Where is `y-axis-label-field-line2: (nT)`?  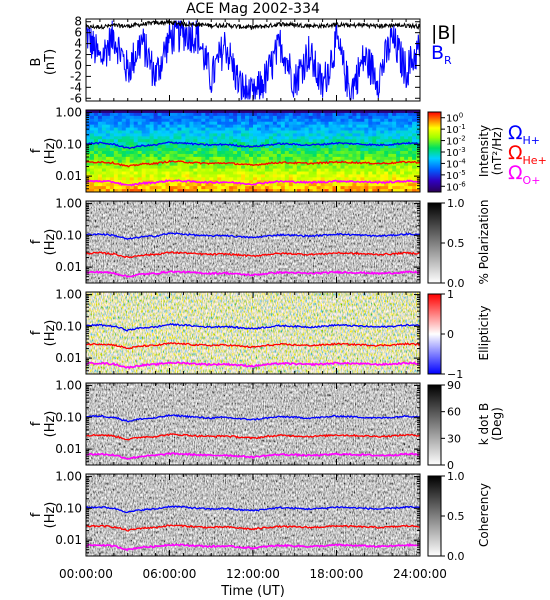 y-axis-label-field-line2: (nT) is located at coordinates (50, 62).